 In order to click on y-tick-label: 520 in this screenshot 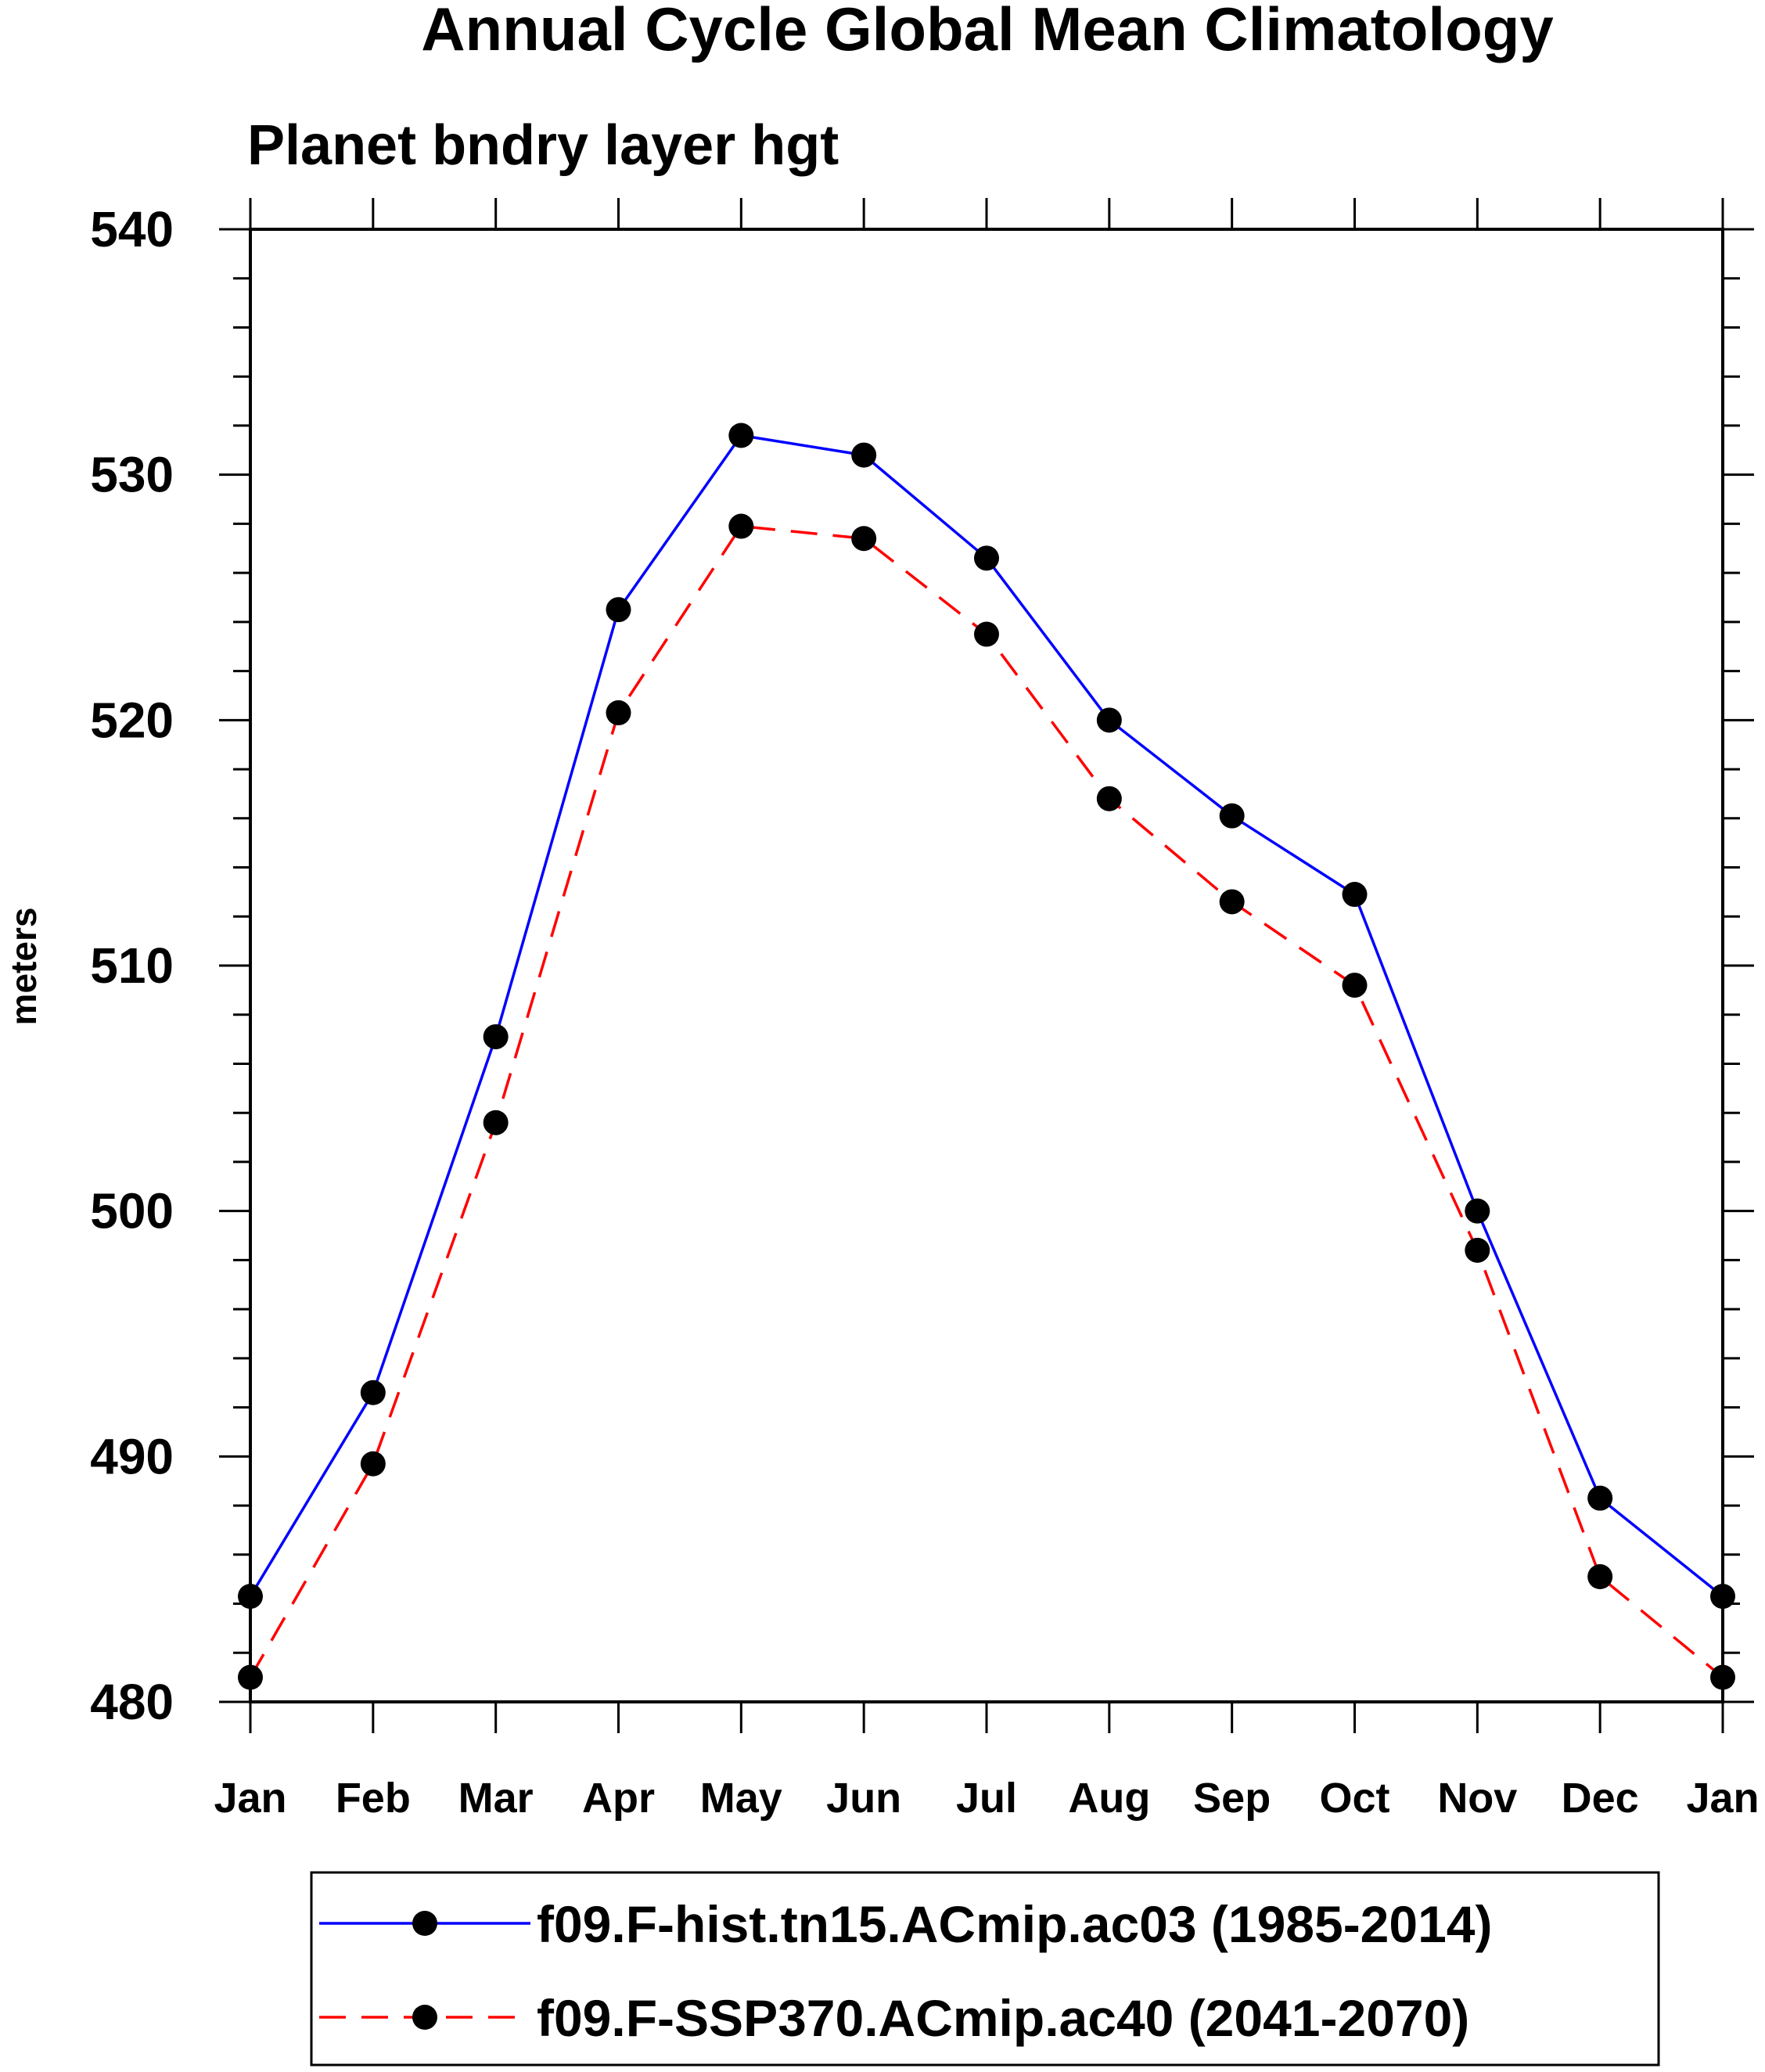, I will do `click(132, 720)`.